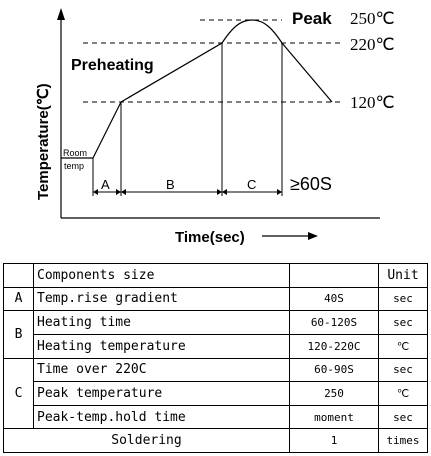 Image resolution: width=431 pixels, height=456 pixels. Describe the element at coordinates (161, 370) in the screenshot. I see `row-name: Time over 220C` at that location.